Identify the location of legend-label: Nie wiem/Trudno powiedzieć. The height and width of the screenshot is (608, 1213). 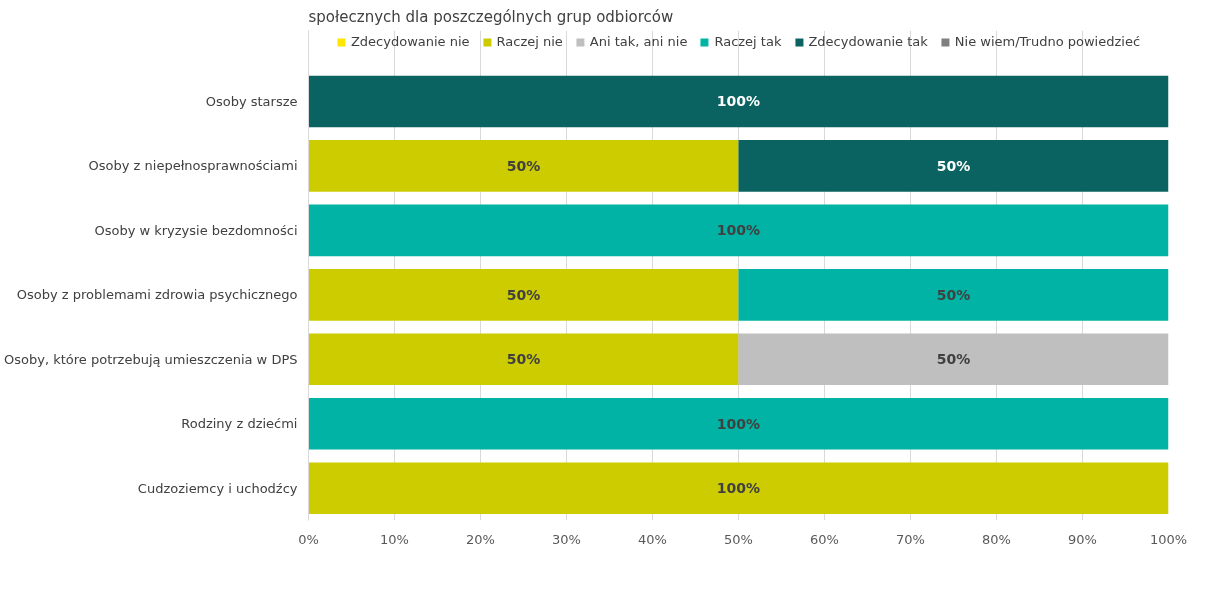
(1047, 41).